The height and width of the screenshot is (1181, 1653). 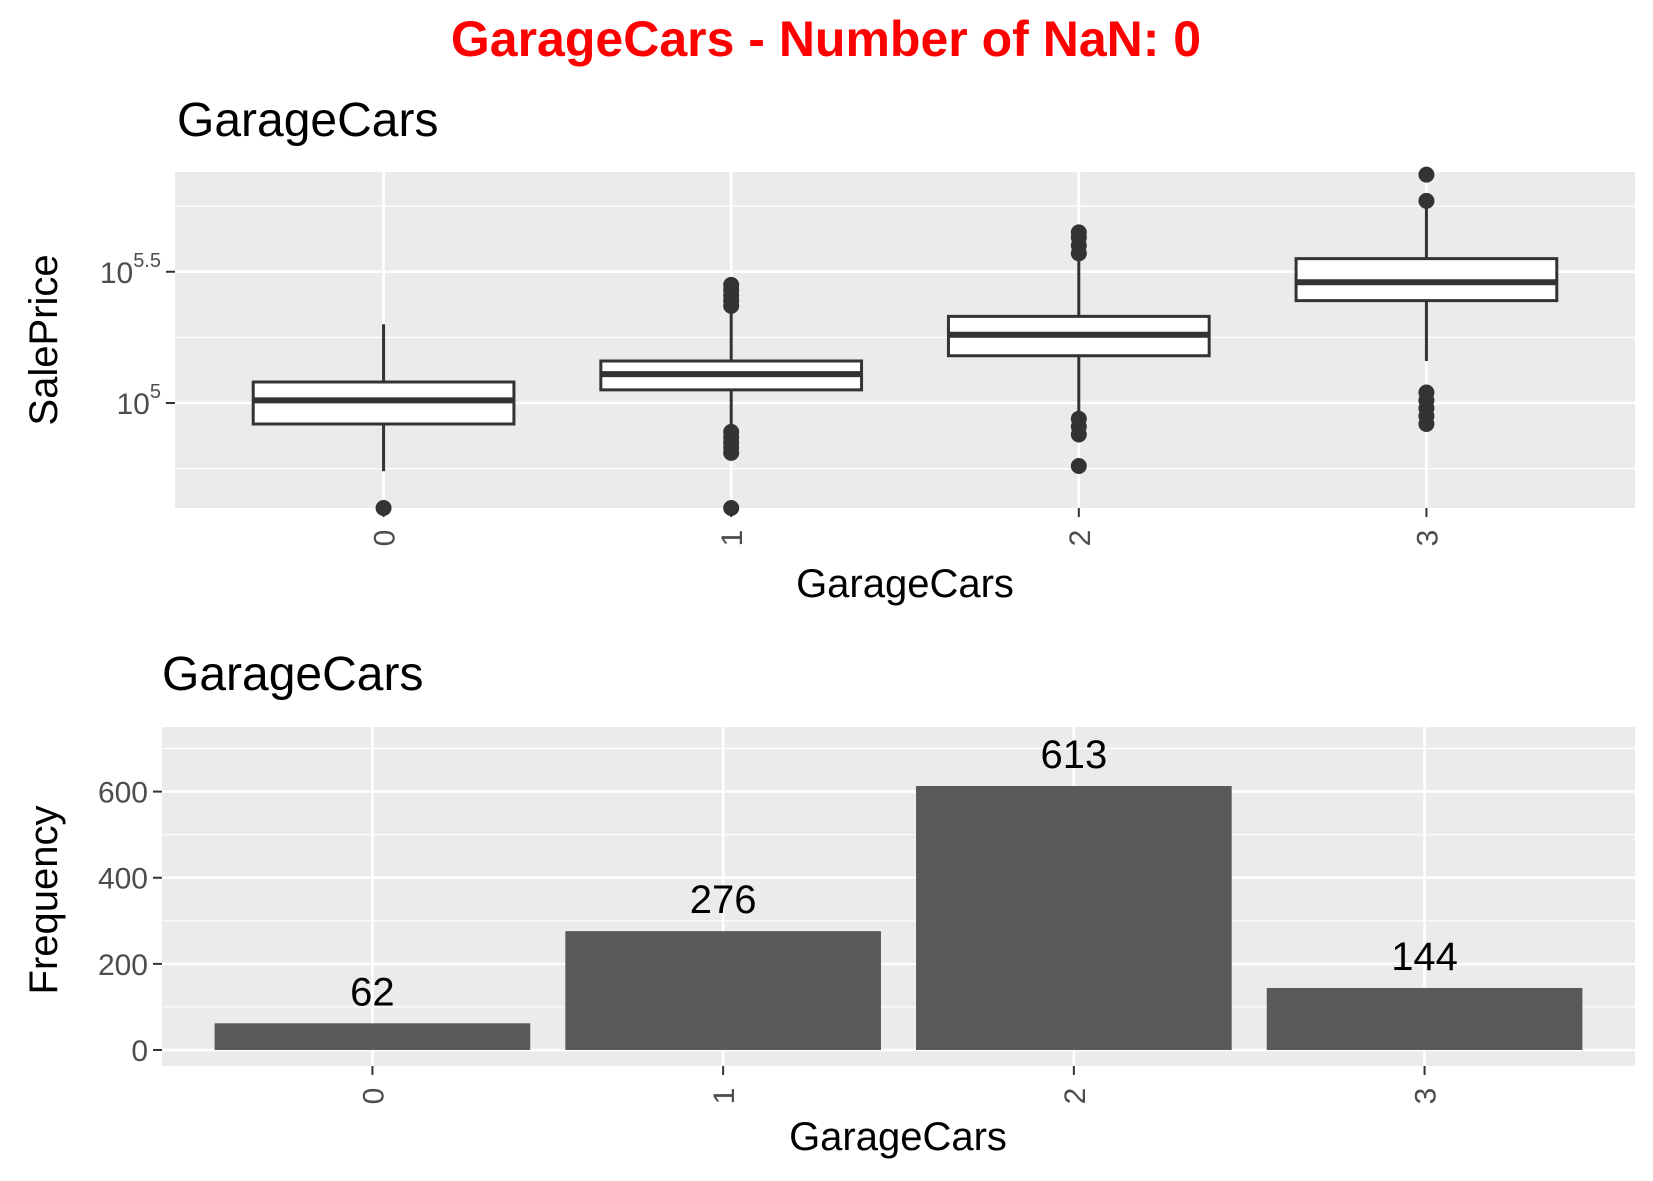 I want to click on boxplot-title: GarageCars, so click(x=307, y=120).